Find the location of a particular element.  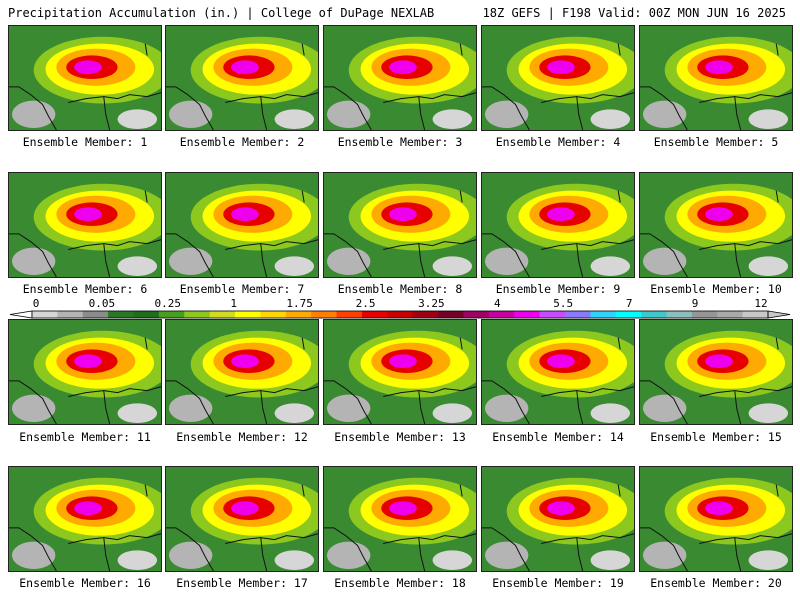

colorbar-tick-label: 2.5 is located at coordinates (366, 303).